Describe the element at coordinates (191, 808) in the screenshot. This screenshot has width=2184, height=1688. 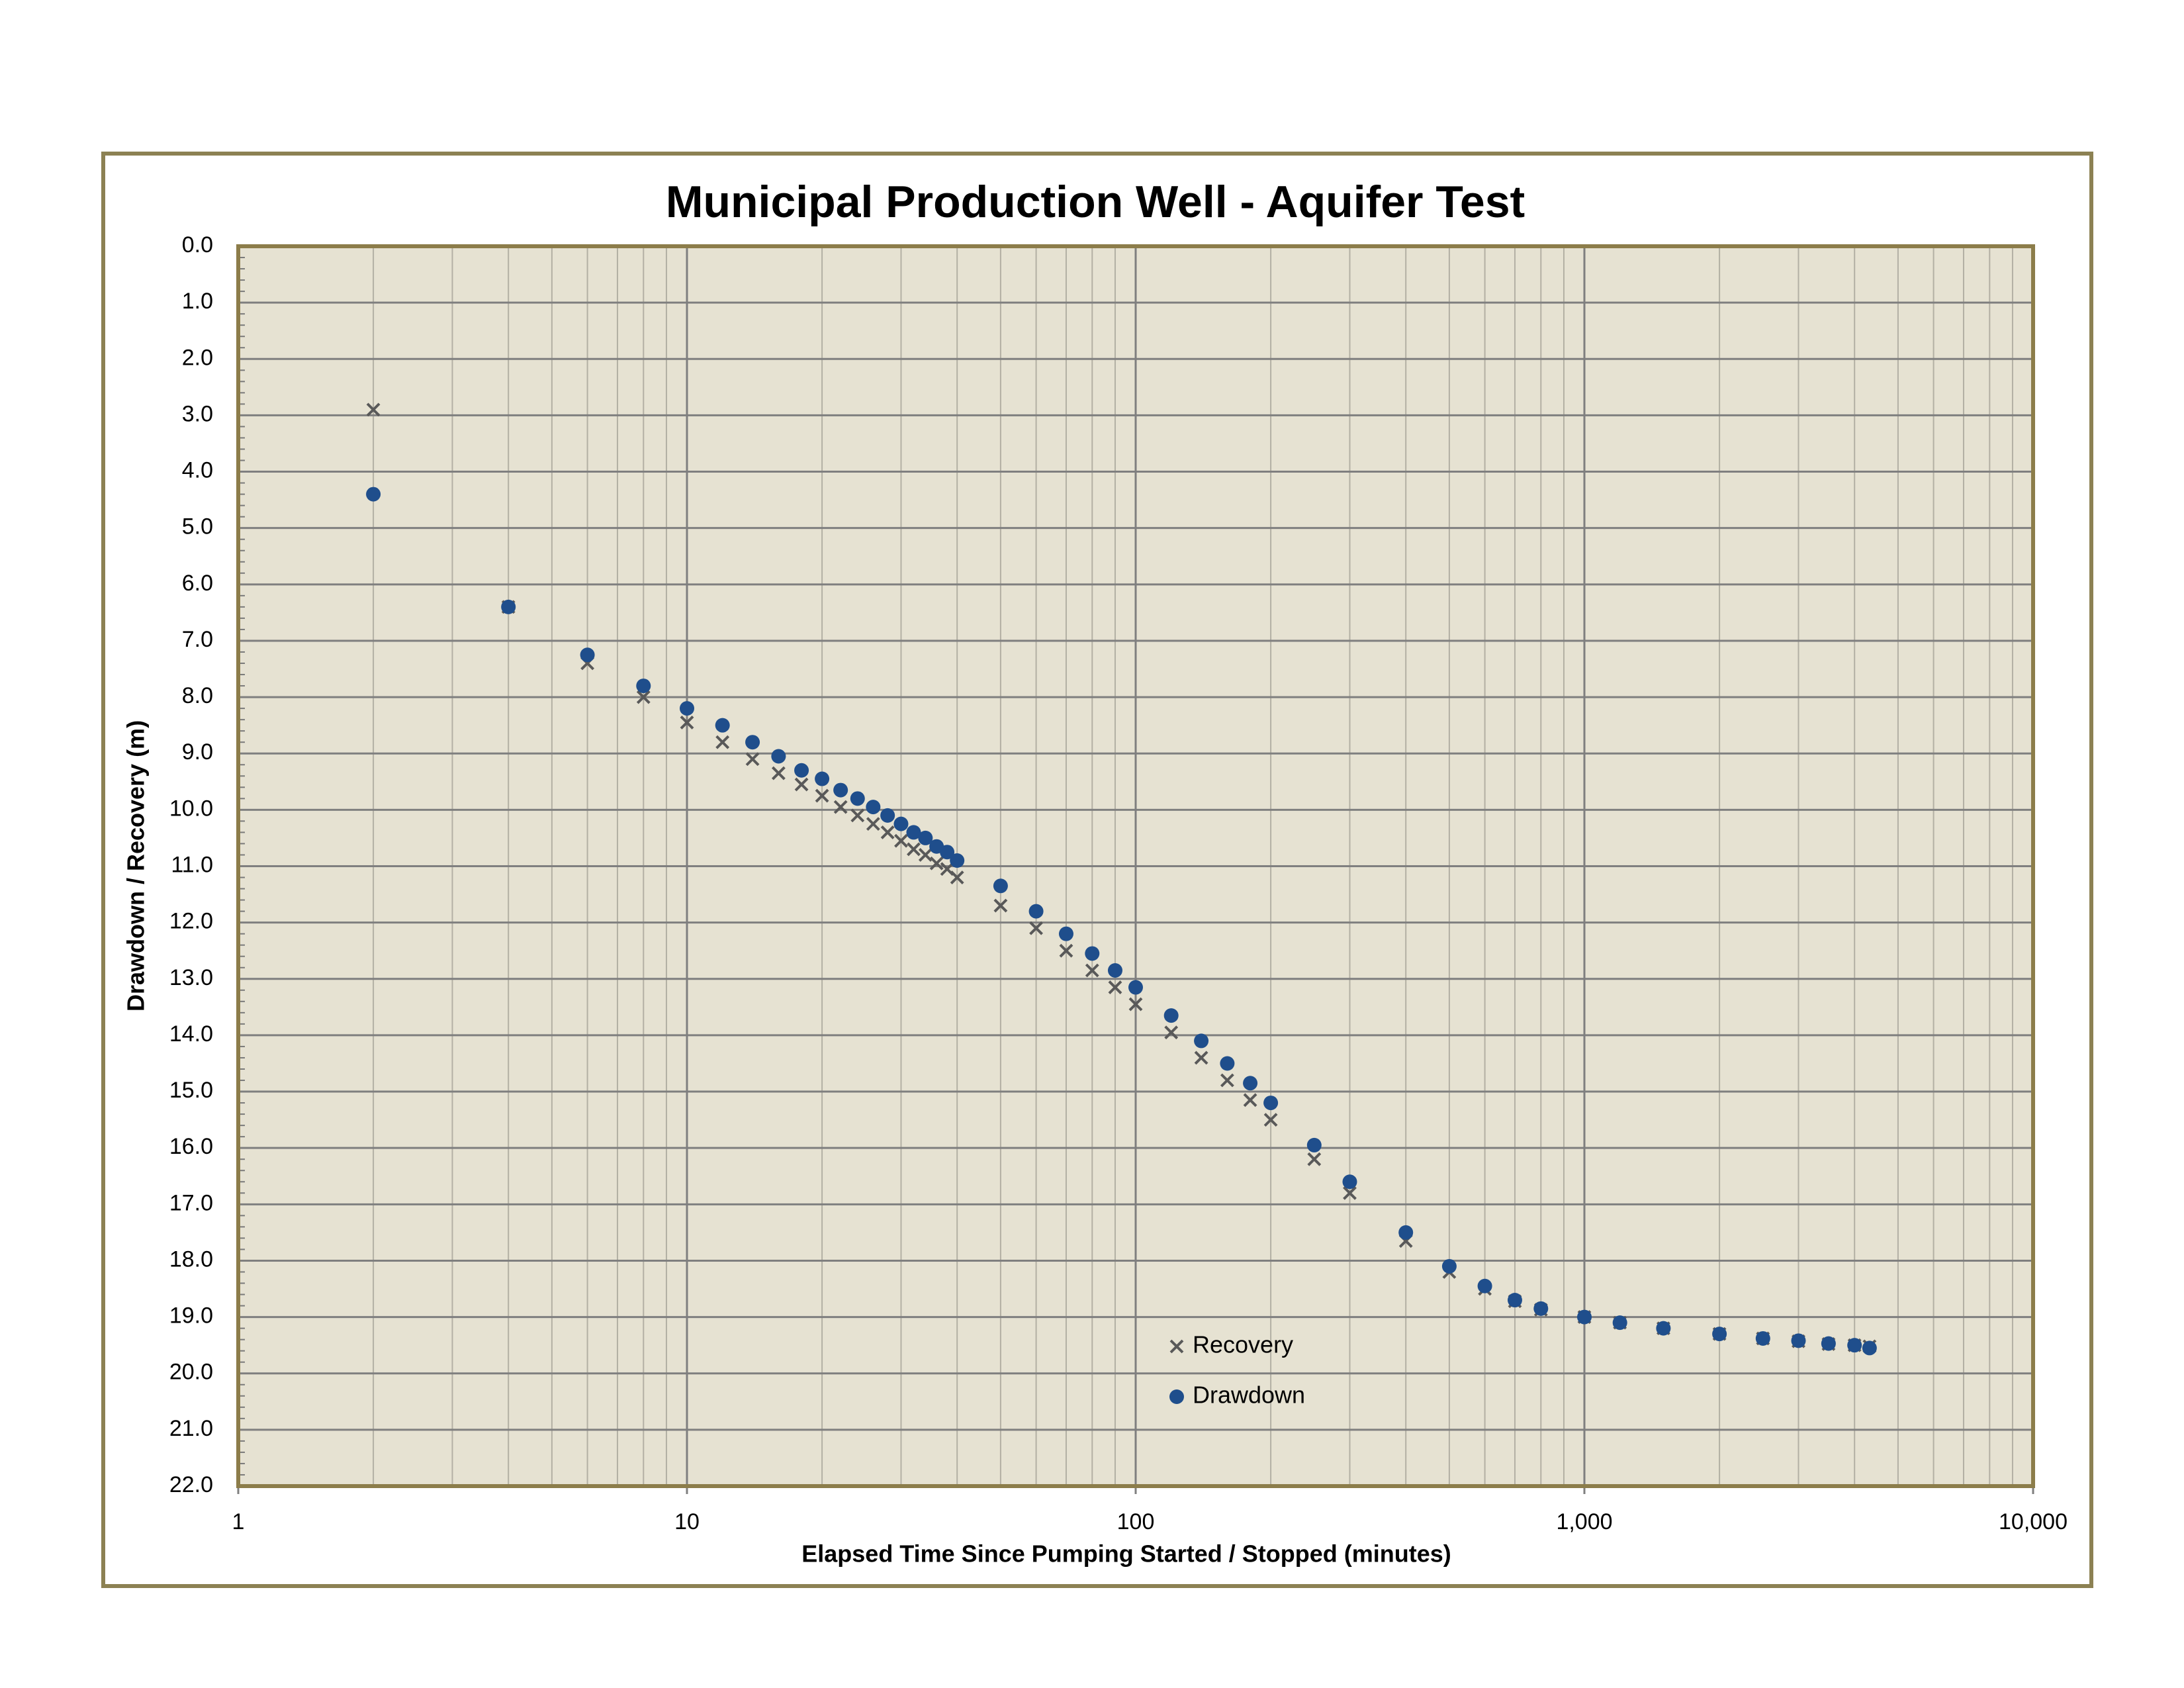
I see `y-tick-label: 10.0` at that location.